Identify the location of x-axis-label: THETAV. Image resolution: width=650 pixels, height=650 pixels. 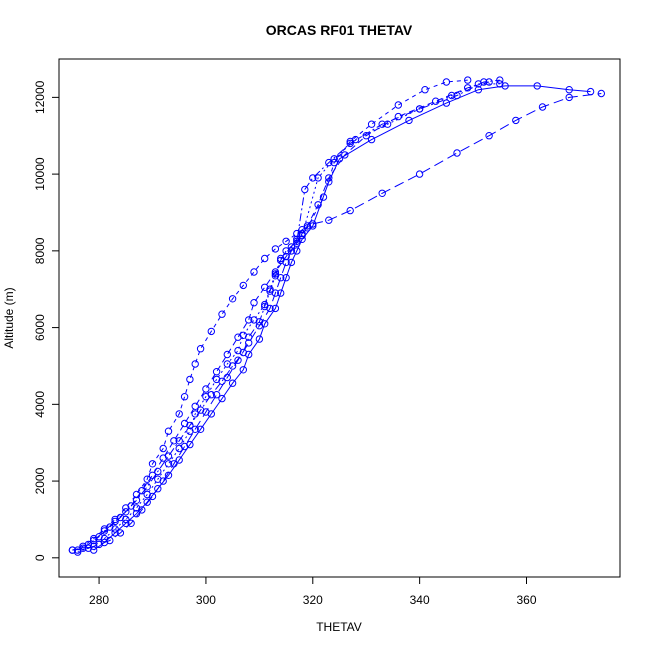
(339, 627).